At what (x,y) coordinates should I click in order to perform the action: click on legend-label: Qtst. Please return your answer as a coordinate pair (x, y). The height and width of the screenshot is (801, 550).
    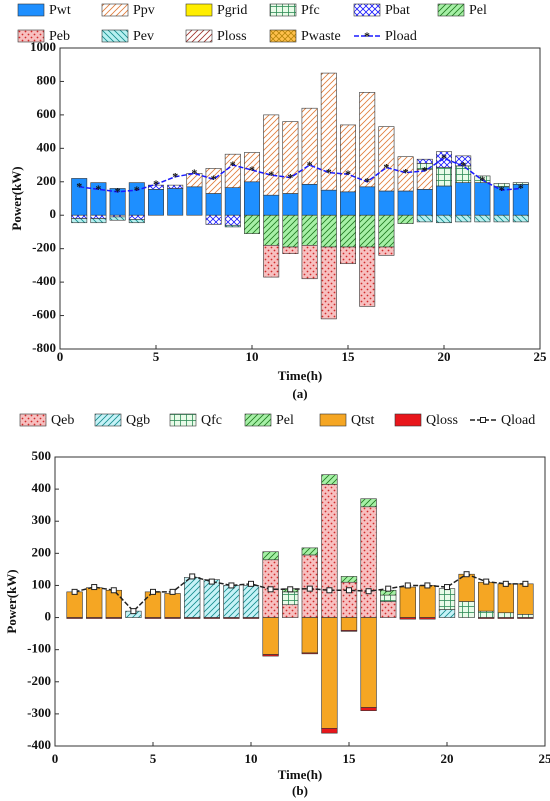
    Looking at the image, I should click on (362, 420).